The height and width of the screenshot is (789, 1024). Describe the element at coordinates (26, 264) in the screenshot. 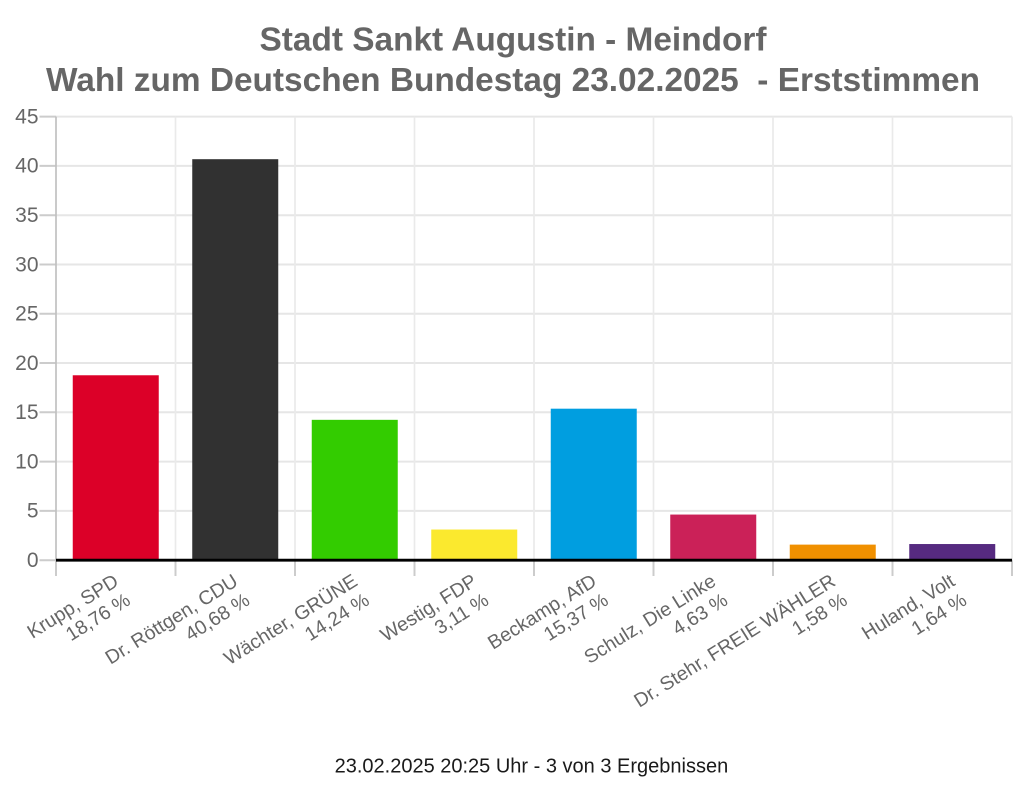

I see `svg-text: 30` at that location.